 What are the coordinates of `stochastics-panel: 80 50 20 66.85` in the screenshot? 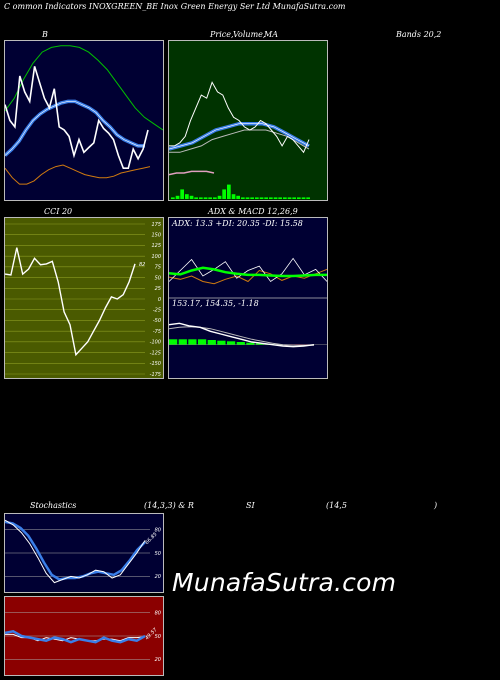 It's located at (84, 553).